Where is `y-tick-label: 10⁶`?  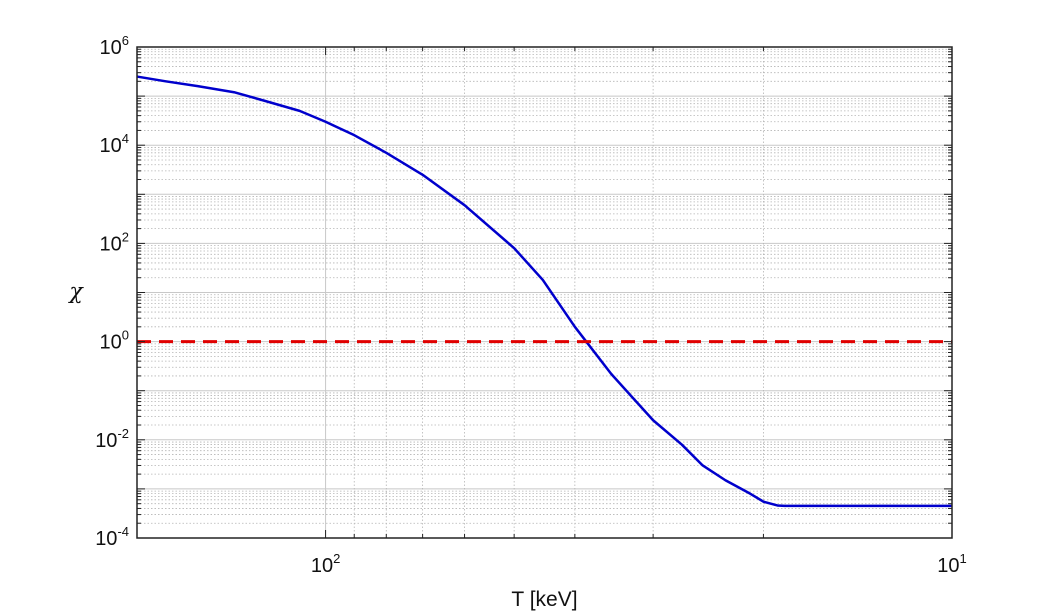 y-tick-label: 10⁶ is located at coordinates (114, 46).